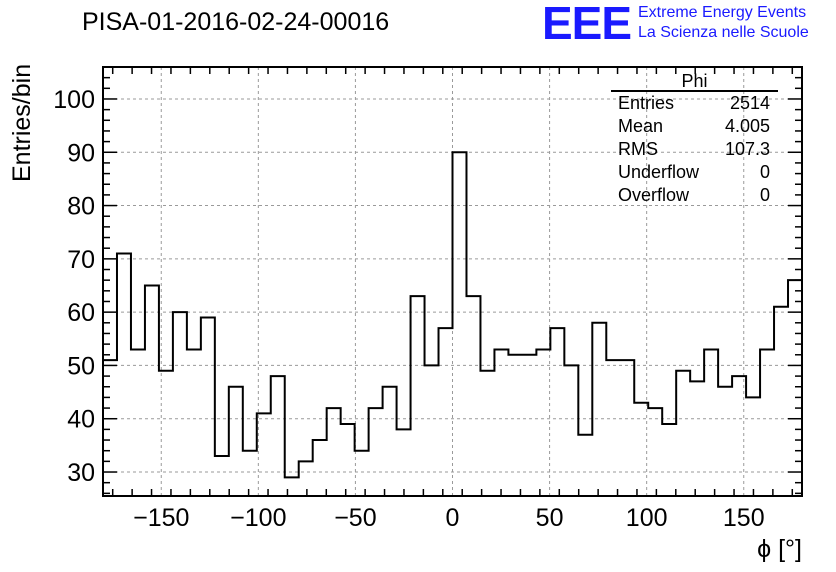 This screenshot has height=572, width=836. What do you see at coordinates (694, 82) in the screenshot?
I see `stats-title: Phi` at bounding box center [694, 82].